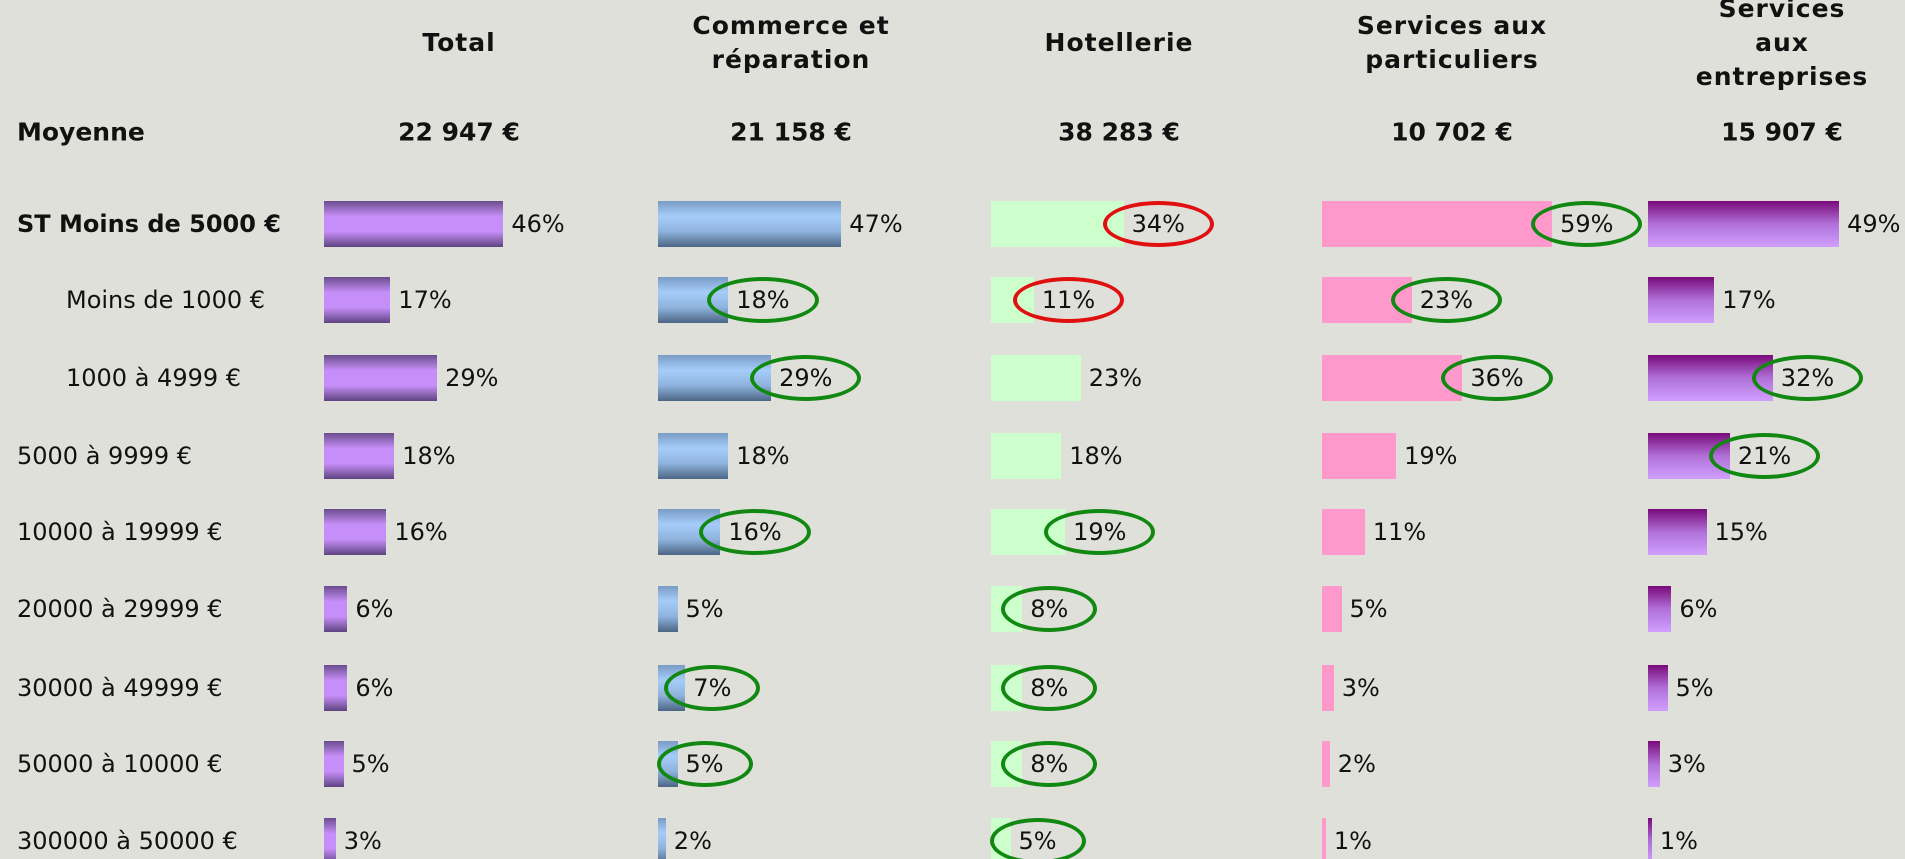 Image resolution: width=1905 pixels, height=859 pixels. What do you see at coordinates (538, 224) in the screenshot?
I see `value-label: 46%` at bounding box center [538, 224].